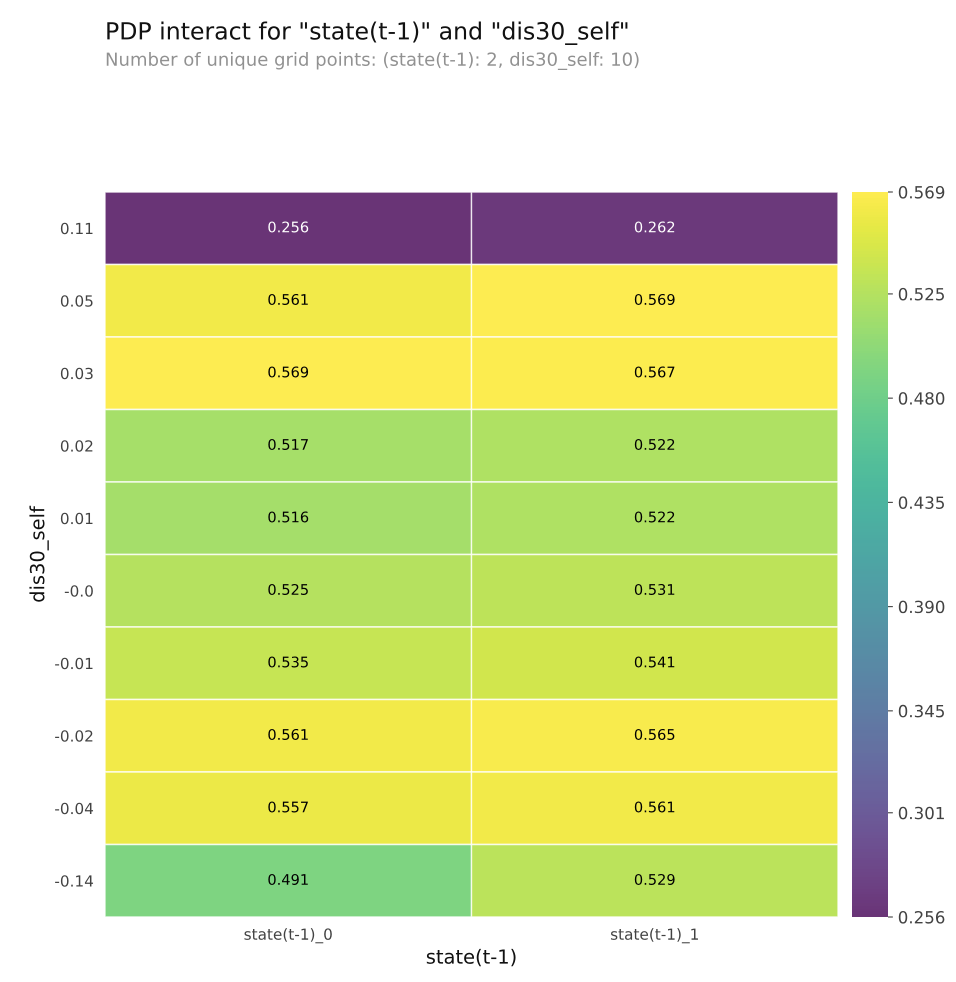 The width and height of the screenshot is (956, 982). What do you see at coordinates (39, 554) in the screenshot?
I see `y-axis-title: dis30_self` at bounding box center [39, 554].